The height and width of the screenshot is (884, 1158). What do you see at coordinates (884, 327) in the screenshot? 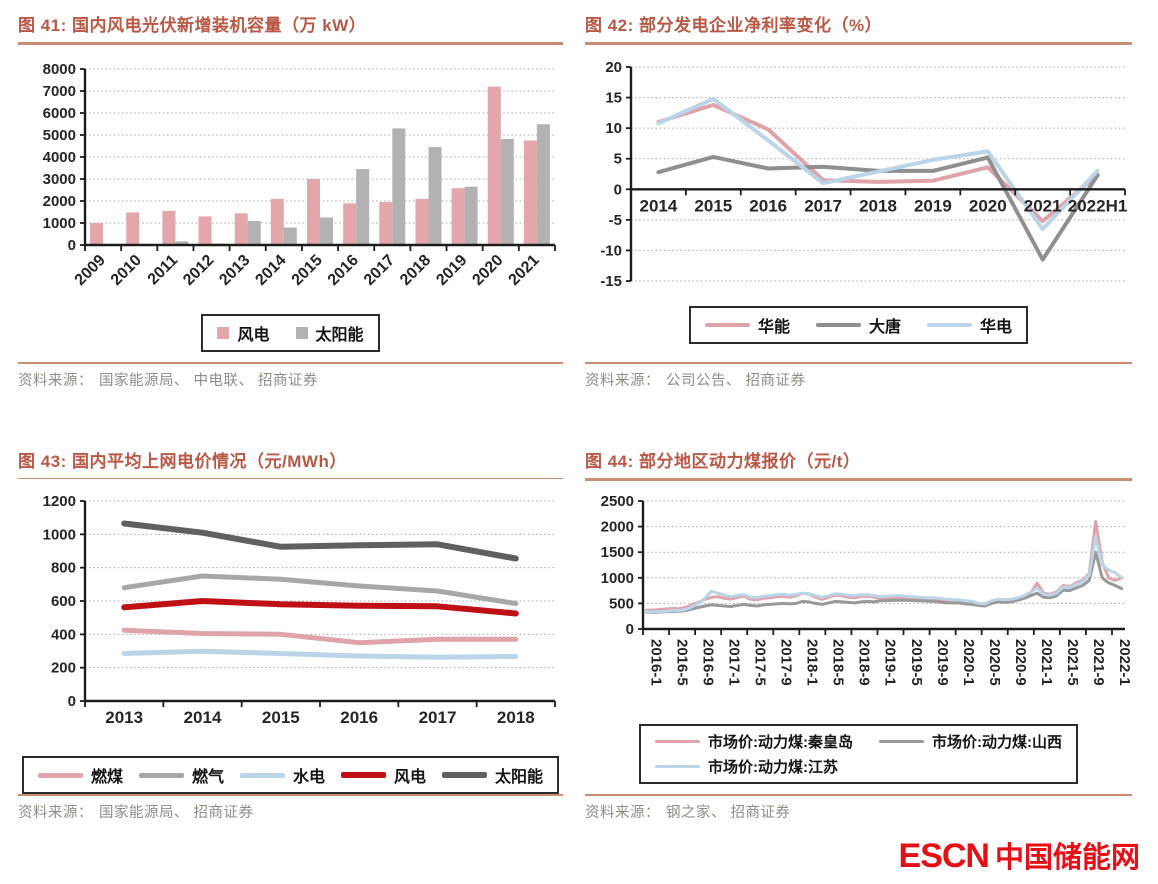
I see `legend-label: 大唐` at bounding box center [884, 327].